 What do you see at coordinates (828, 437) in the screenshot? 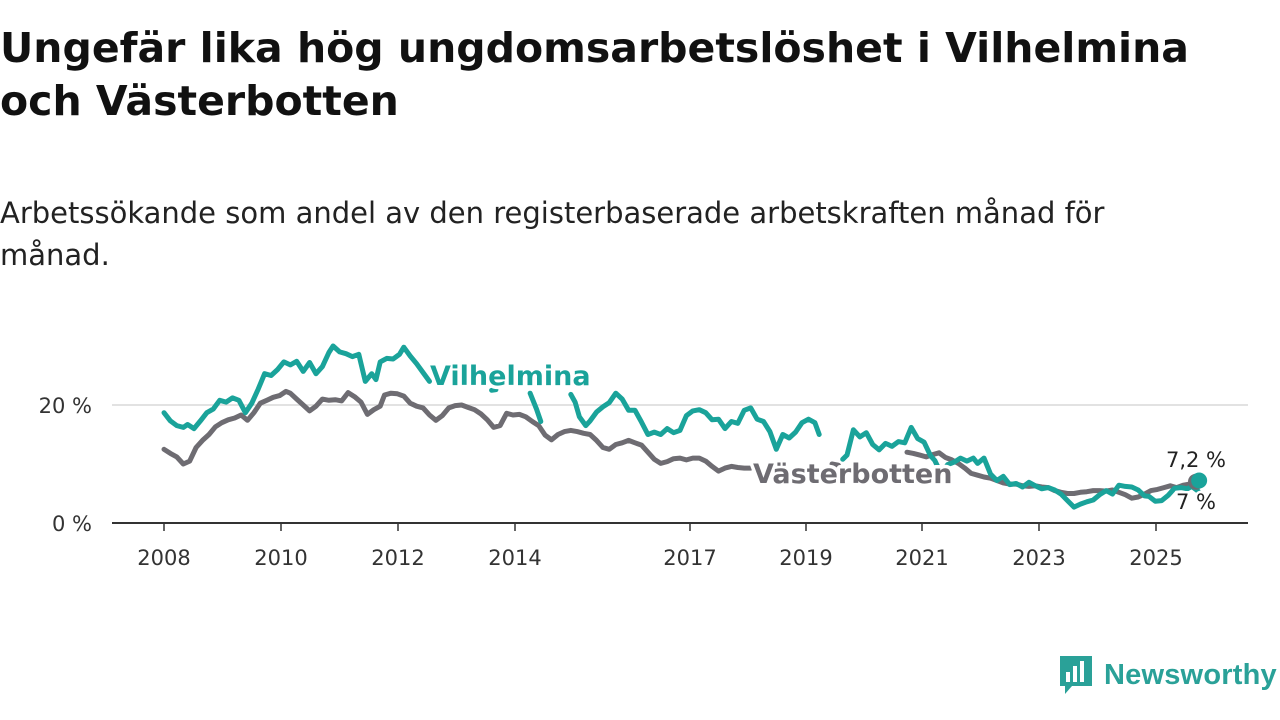
I see `series-labels: Vilhelmina Västerbotten 7,2 % 7 %` at bounding box center [828, 437].